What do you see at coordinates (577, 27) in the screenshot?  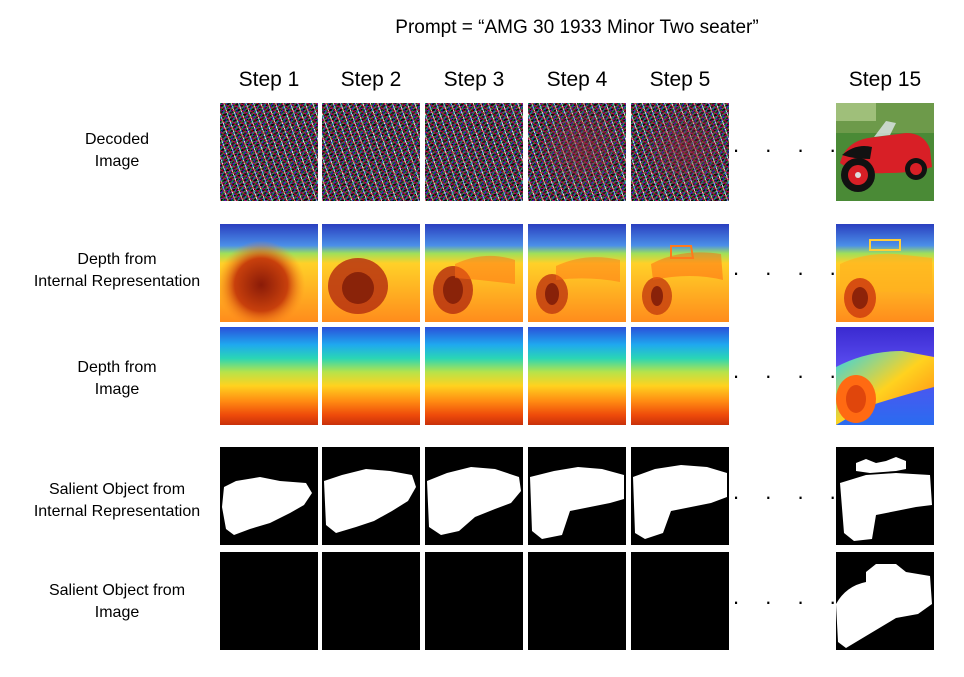 I see `prompt-title: Prompt = “AMG 30 1933 Minor Two seater”` at bounding box center [577, 27].